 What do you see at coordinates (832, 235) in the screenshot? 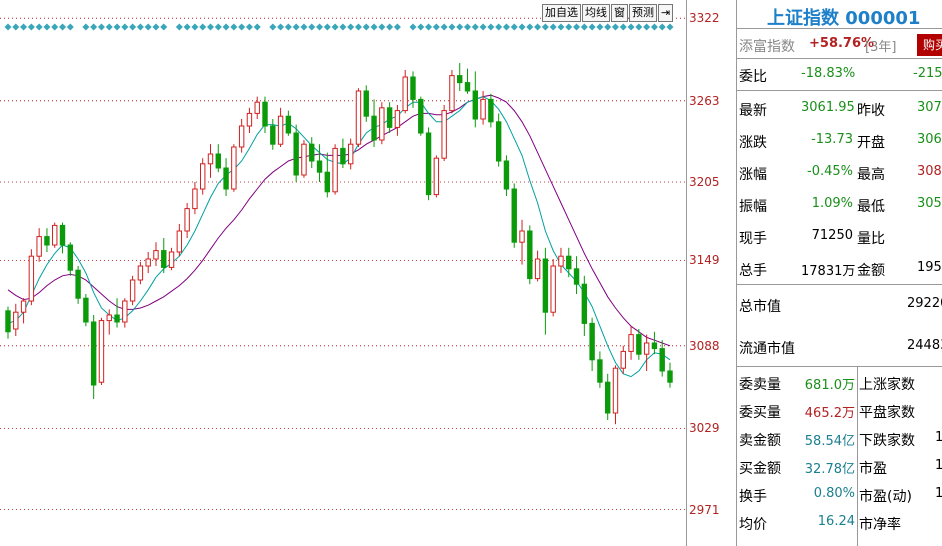
I see `quote-value: 71250` at bounding box center [832, 235].